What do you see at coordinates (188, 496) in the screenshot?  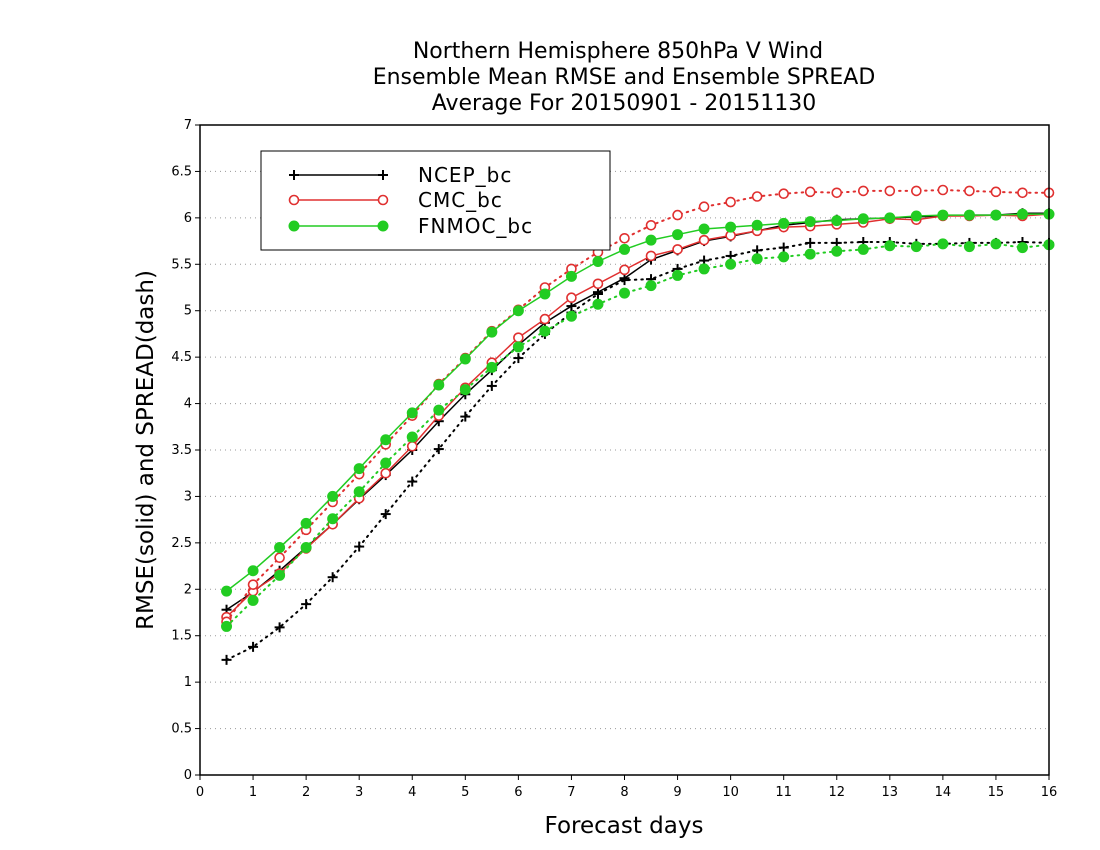 I see `y-tick-label: 3` at bounding box center [188, 496].